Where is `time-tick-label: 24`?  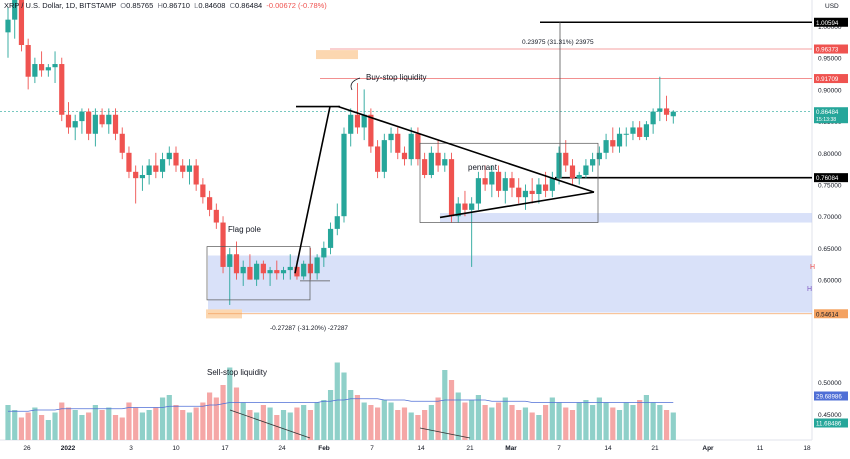 time-tick-label: 24 is located at coordinates (282, 448).